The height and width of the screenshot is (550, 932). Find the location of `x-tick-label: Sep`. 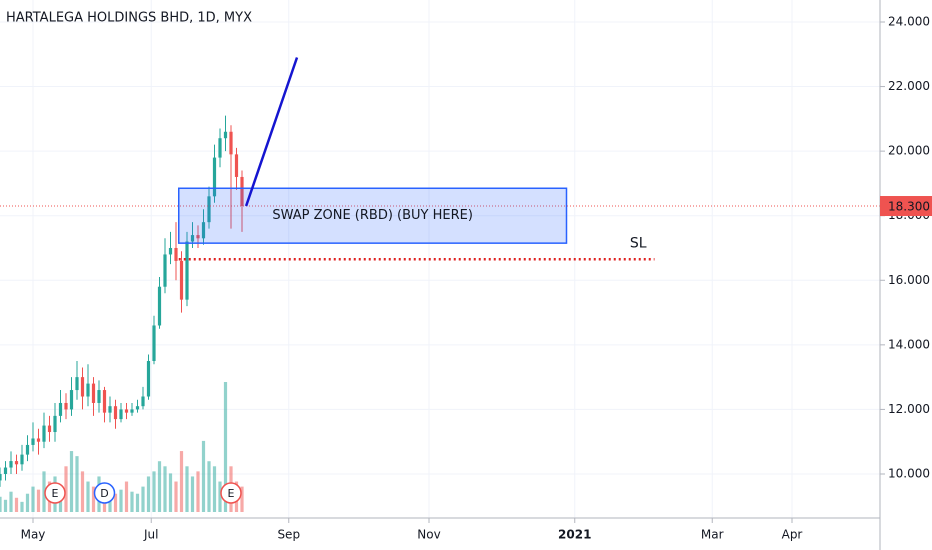

x-tick-label: Sep is located at coordinates (288, 535).